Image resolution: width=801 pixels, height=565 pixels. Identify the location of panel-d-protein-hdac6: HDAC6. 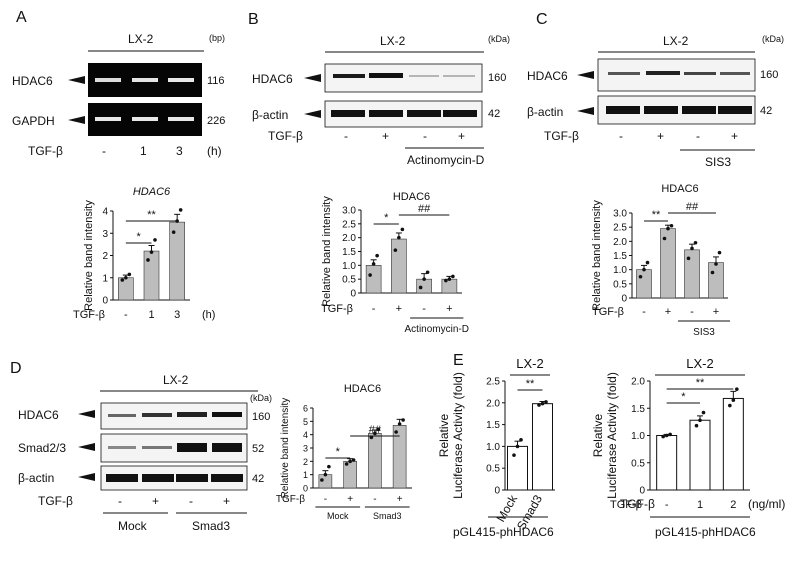
(38, 415).